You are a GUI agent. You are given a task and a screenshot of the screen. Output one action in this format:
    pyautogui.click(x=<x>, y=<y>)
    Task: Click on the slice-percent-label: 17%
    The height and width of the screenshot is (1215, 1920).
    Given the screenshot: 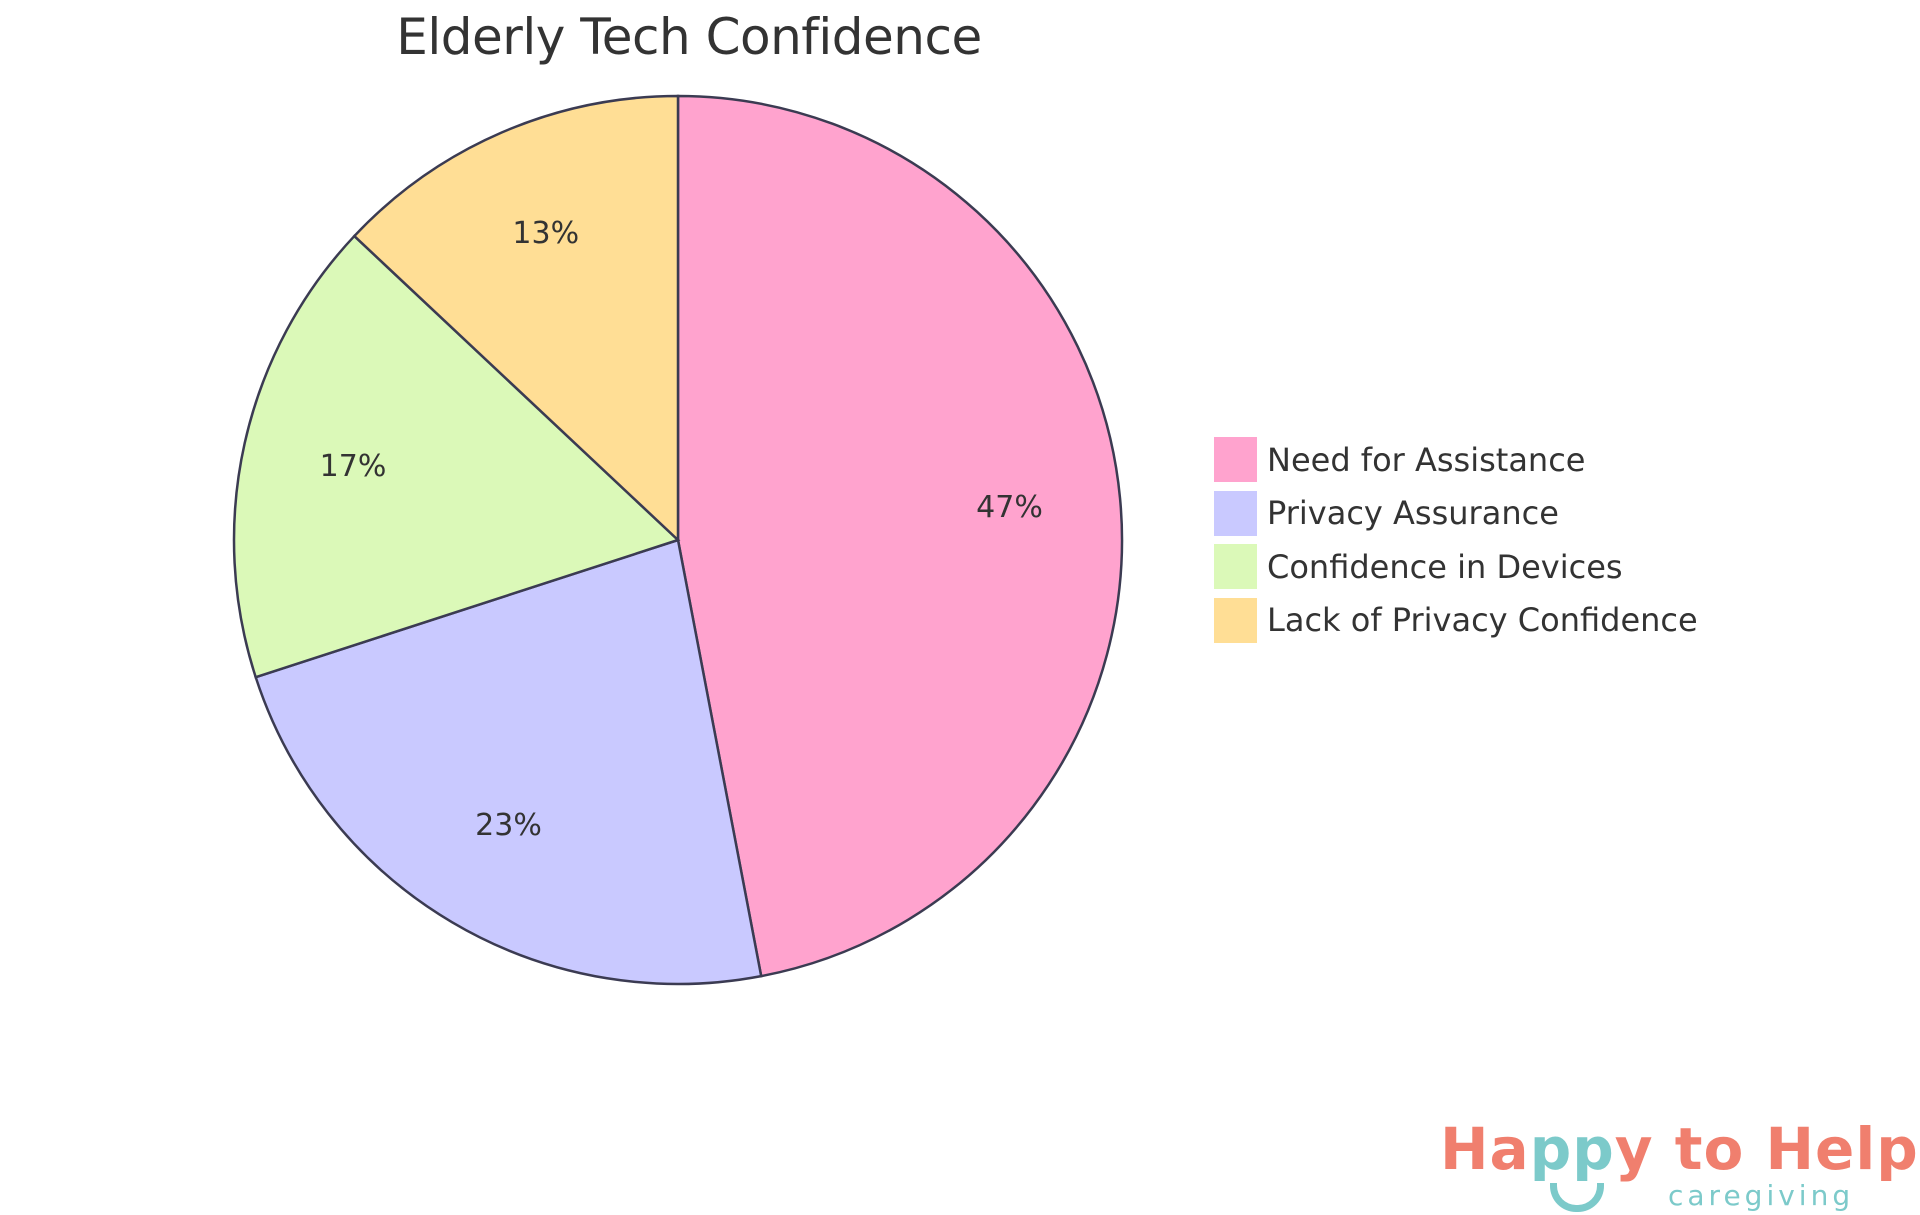 What is the action you would take?
    pyautogui.click(x=353, y=466)
    